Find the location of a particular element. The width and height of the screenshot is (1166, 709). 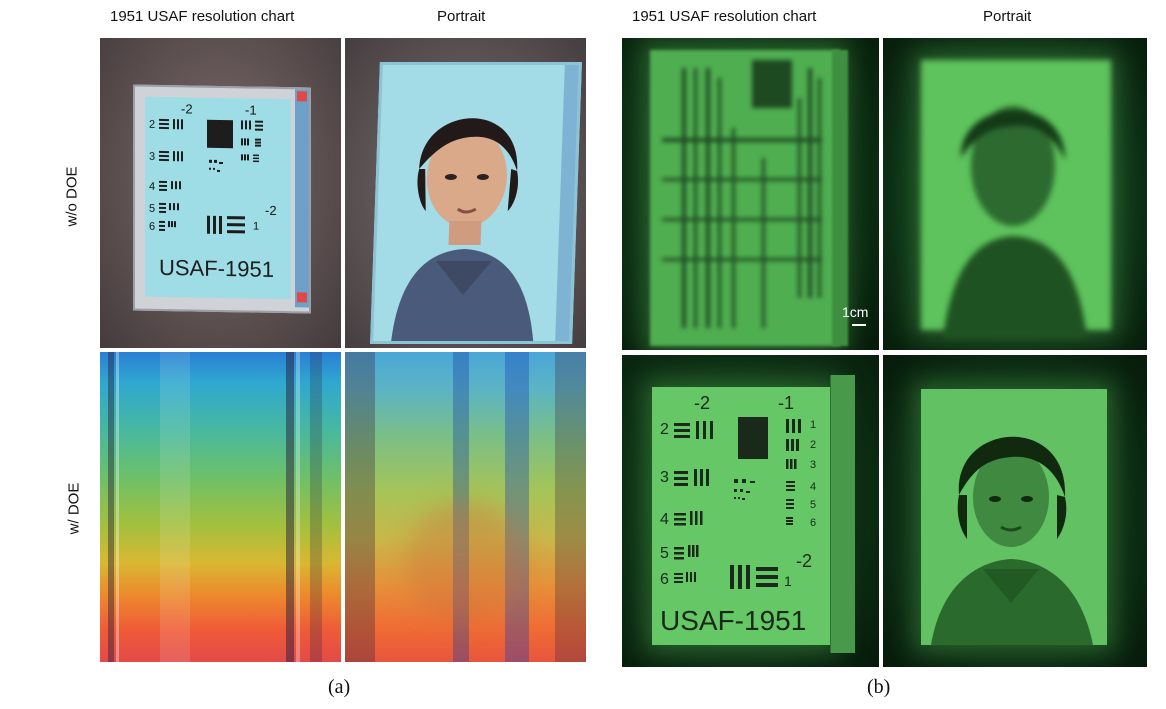

portrait-screen is located at coordinates (476, 203).